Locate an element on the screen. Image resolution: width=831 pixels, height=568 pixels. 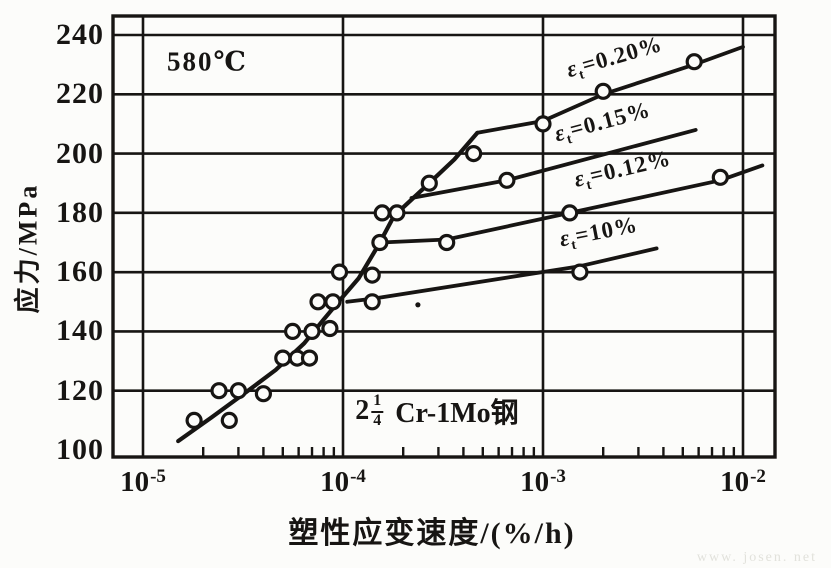
material-whole-number: 2 is located at coordinates (362, 411).